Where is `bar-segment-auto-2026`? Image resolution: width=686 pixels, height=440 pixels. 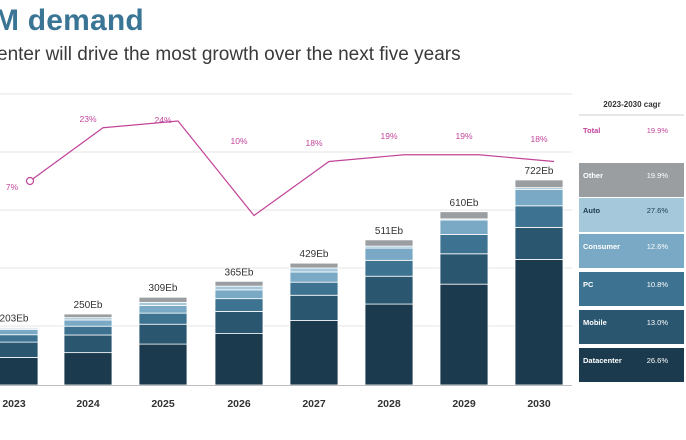 bar-segment-auto-2026 is located at coordinates (239, 288).